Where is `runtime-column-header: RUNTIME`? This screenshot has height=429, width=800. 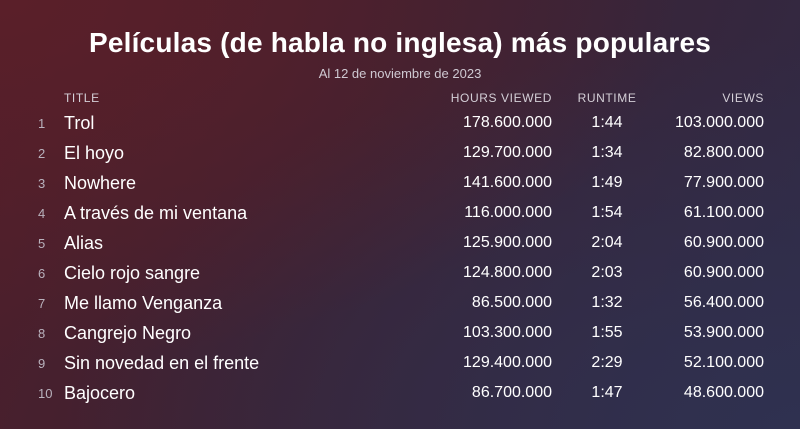 runtime-column-header: RUNTIME is located at coordinates (607, 98).